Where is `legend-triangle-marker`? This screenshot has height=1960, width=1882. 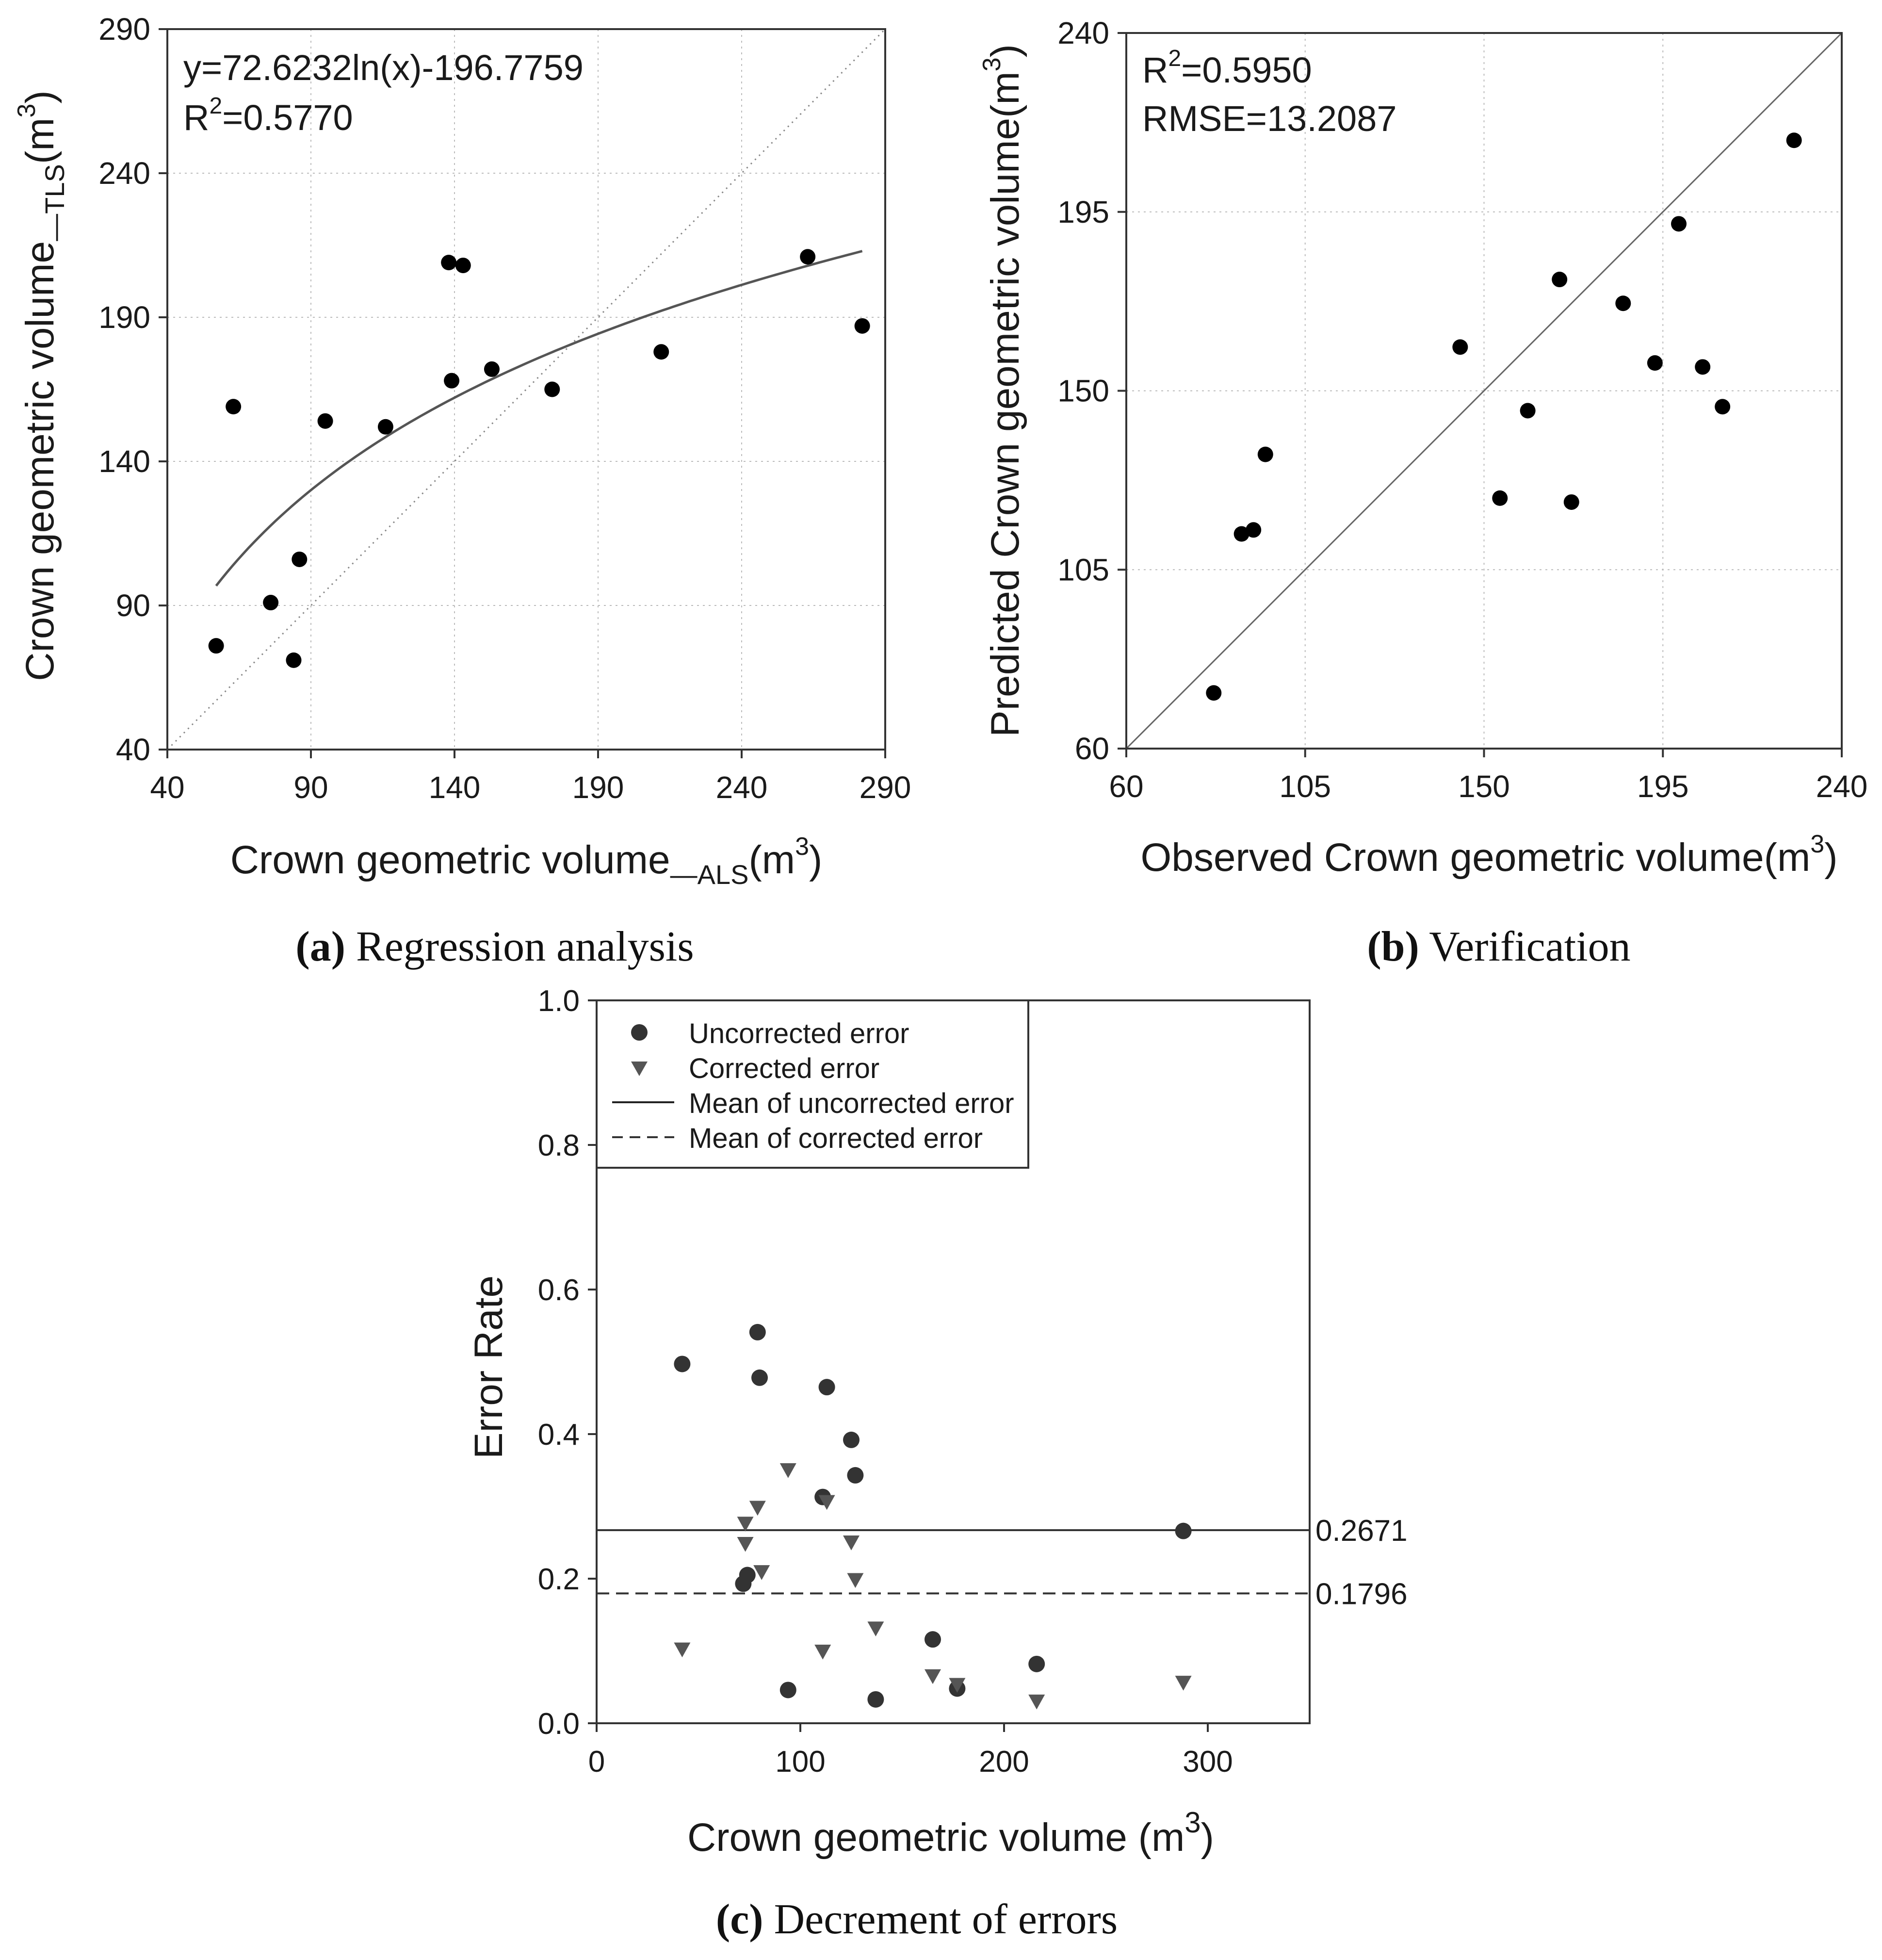 legend-triangle-marker is located at coordinates (639, 1069).